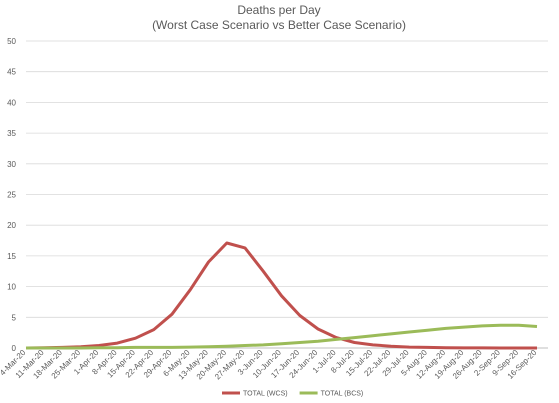  What do you see at coordinates (282, 336) in the screenshot?
I see `series-line` at bounding box center [282, 336].